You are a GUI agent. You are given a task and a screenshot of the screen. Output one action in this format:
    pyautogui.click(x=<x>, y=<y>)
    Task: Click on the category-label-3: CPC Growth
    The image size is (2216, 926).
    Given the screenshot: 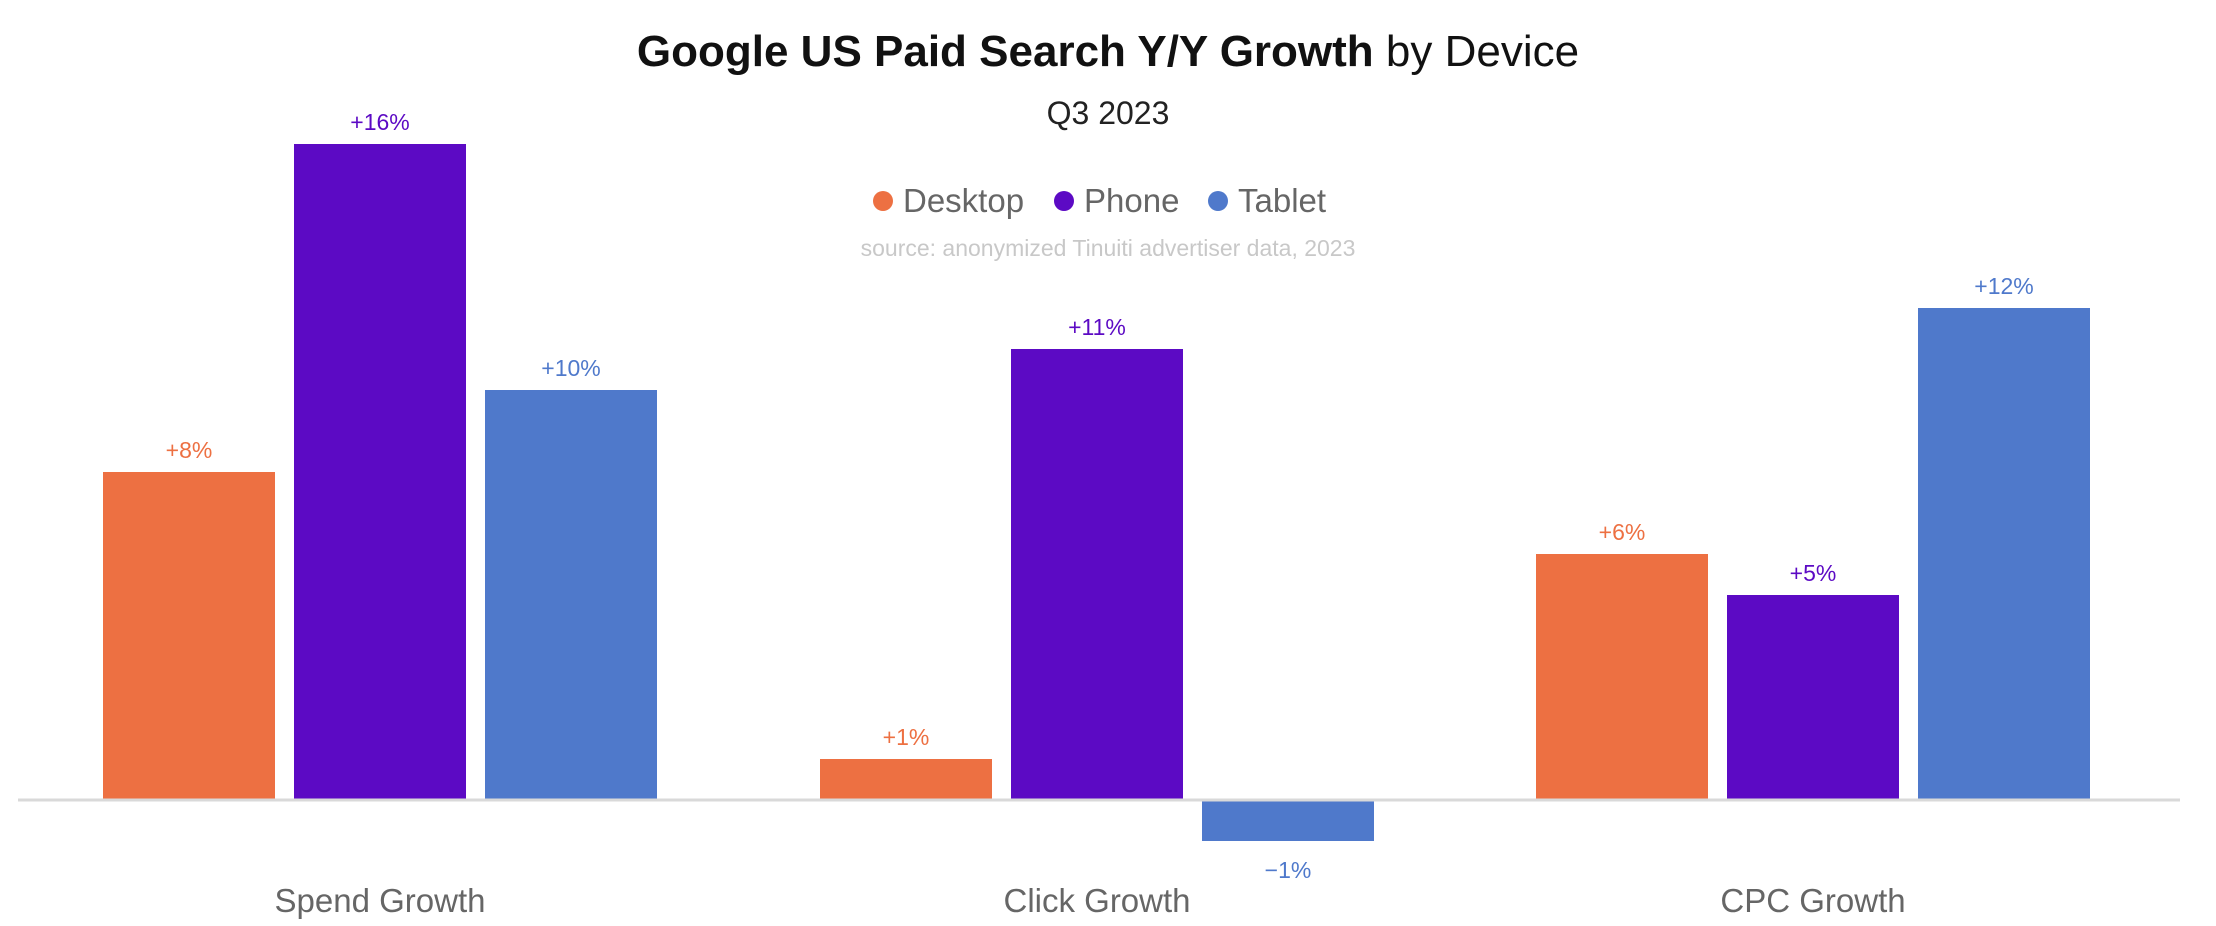 What is the action you would take?
    pyautogui.click(x=1812, y=900)
    